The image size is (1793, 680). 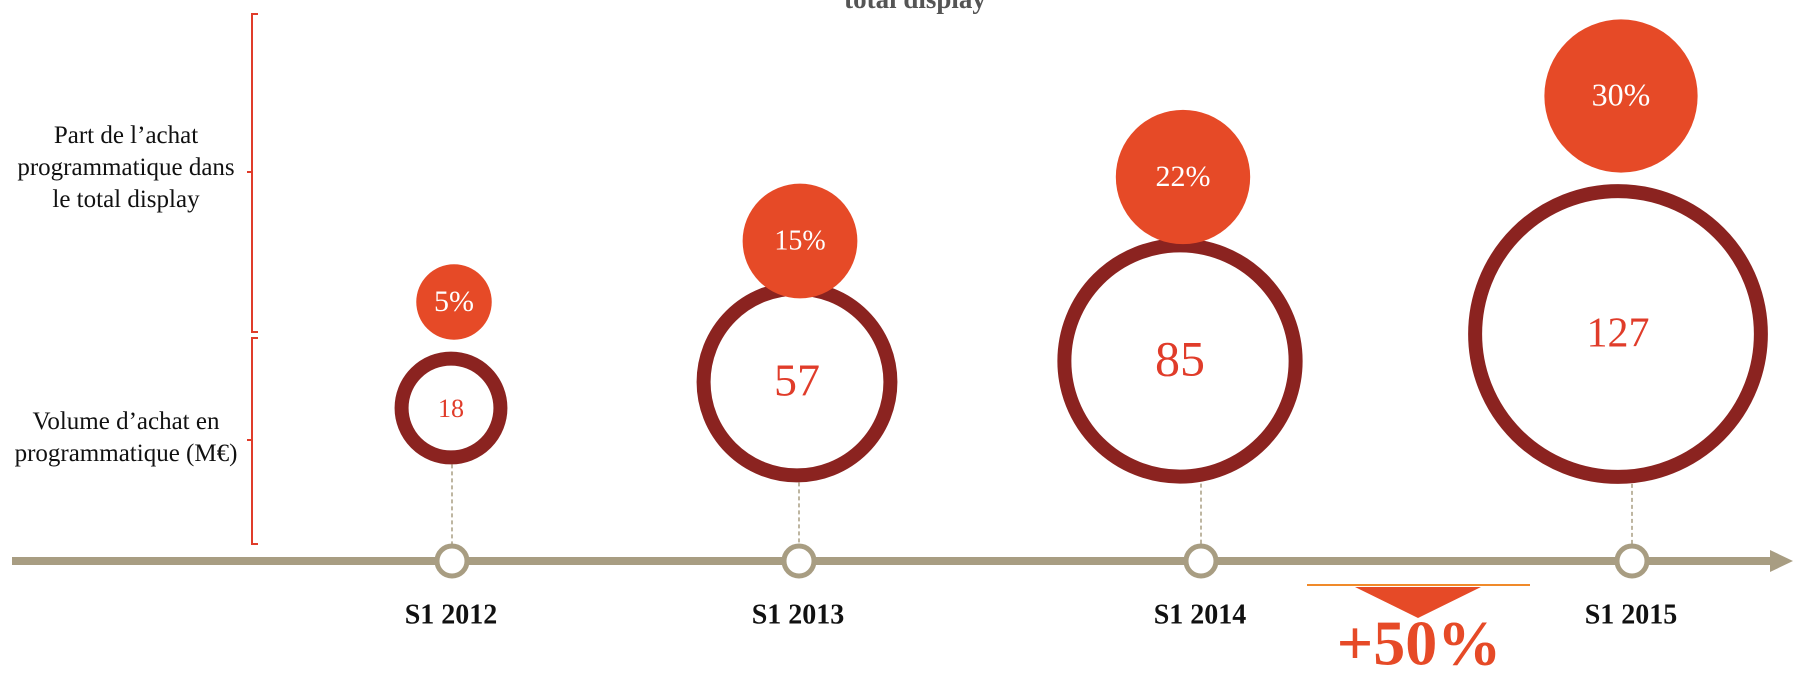 I want to click on x-tick-label: S1 2013, so click(x=798, y=614).